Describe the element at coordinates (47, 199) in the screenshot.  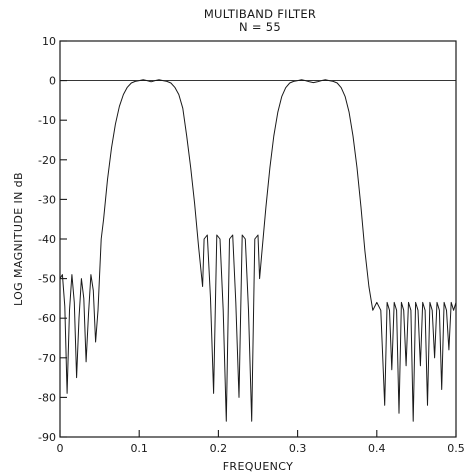
I see `y-tick-label: -30` at that location.